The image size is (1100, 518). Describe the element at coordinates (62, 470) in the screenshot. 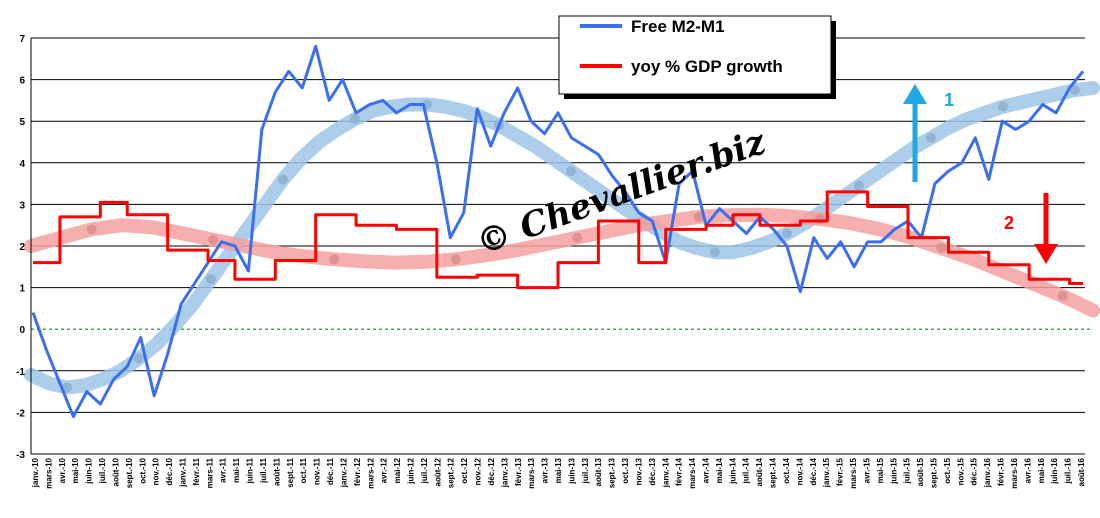

I see `x-tick-label: avr.-10` at that location.